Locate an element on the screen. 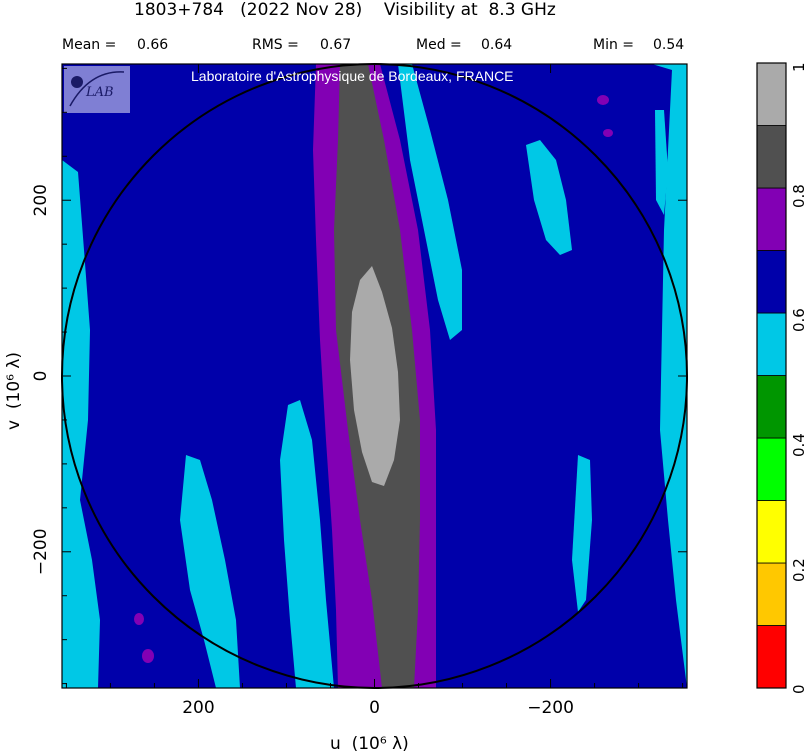 This screenshot has width=810, height=756. y-tick-label: −200 is located at coordinates (41, 551).